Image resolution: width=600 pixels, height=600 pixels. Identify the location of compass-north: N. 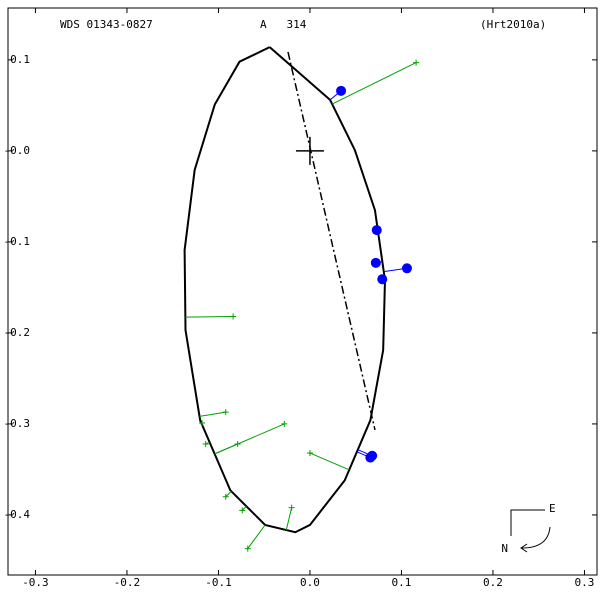
(504, 548).